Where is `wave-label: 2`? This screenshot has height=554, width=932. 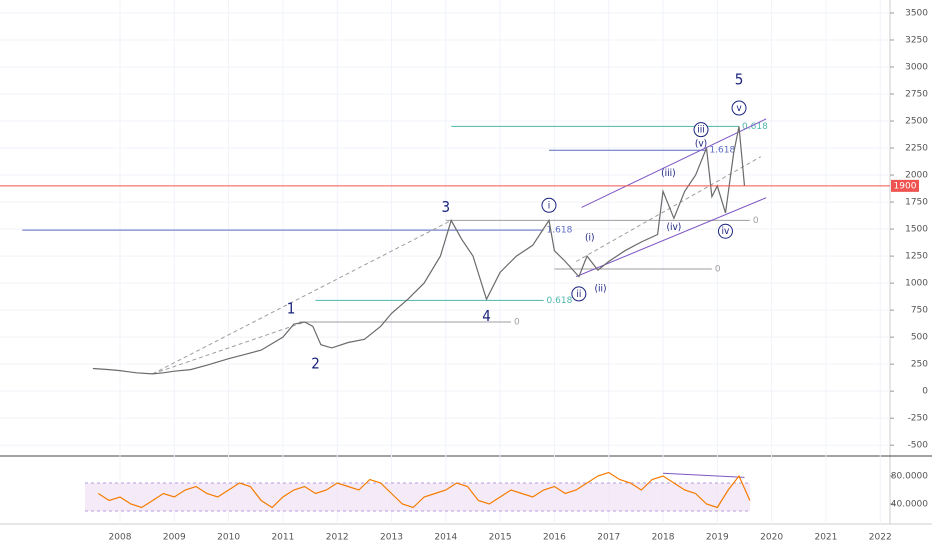 wave-label: 2 is located at coordinates (315, 364).